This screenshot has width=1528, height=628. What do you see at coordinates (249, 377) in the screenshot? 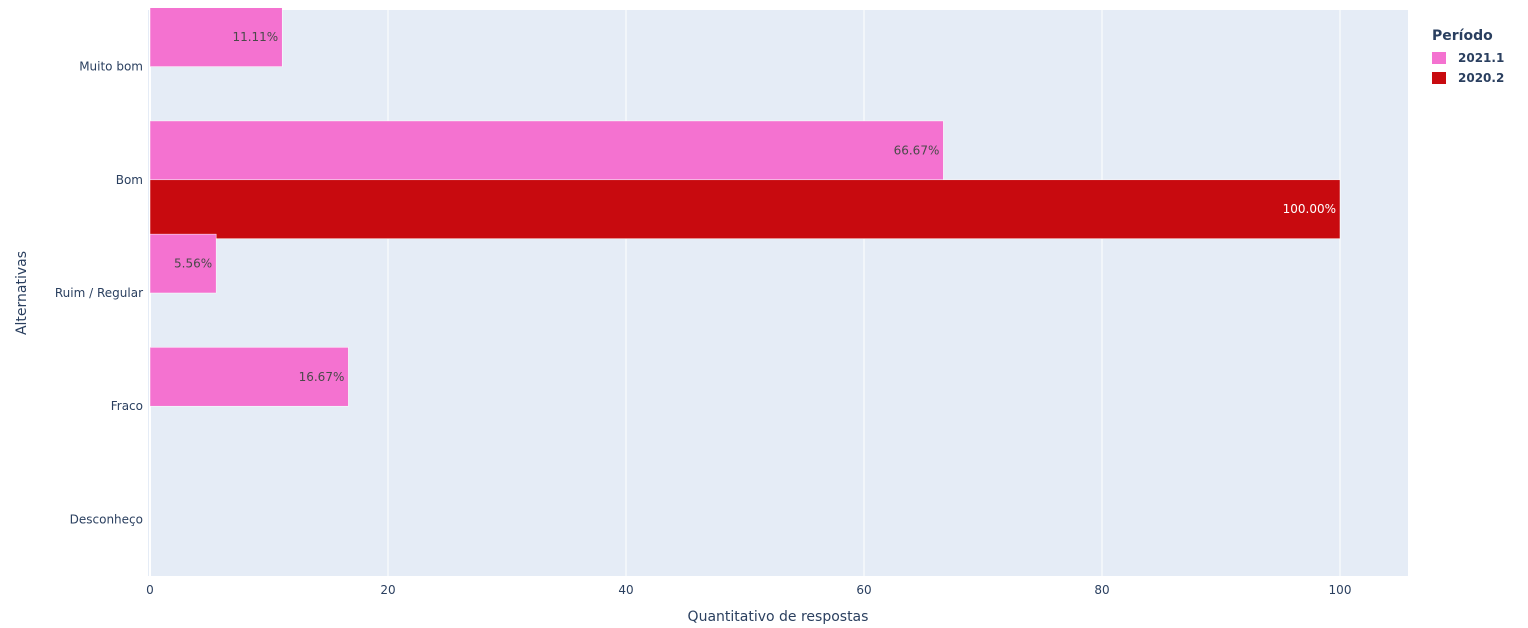
I see `bar-2021.1-Fraco` at bounding box center [249, 377].